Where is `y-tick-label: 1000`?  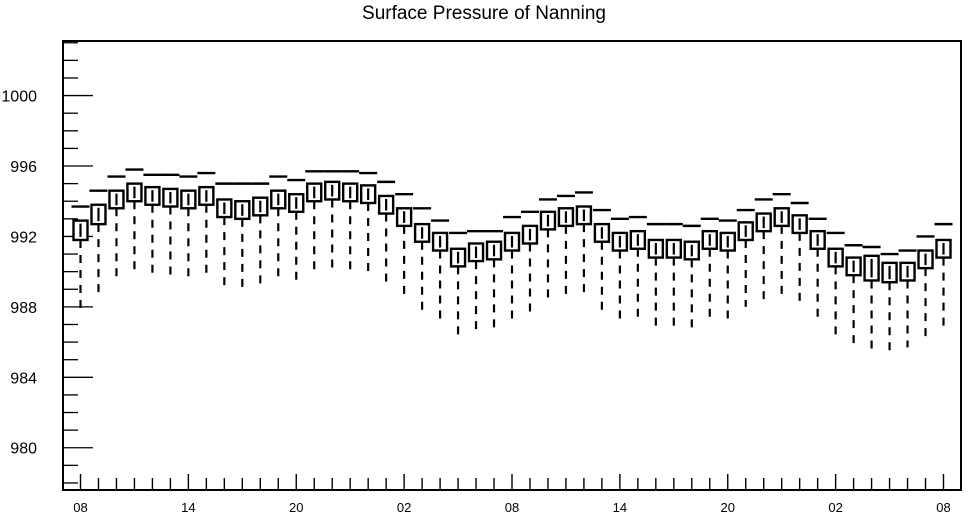 y-tick-label: 1000 is located at coordinates (19, 97).